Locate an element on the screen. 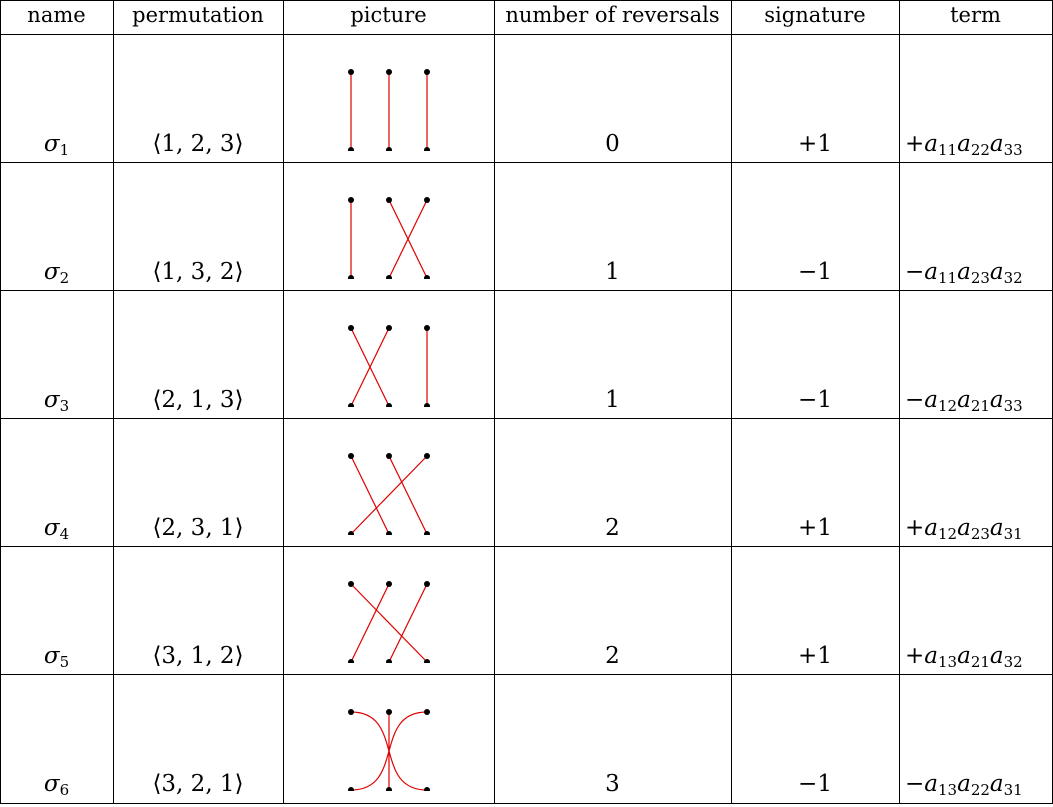  header-name: name is located at coordinates (56, 15).